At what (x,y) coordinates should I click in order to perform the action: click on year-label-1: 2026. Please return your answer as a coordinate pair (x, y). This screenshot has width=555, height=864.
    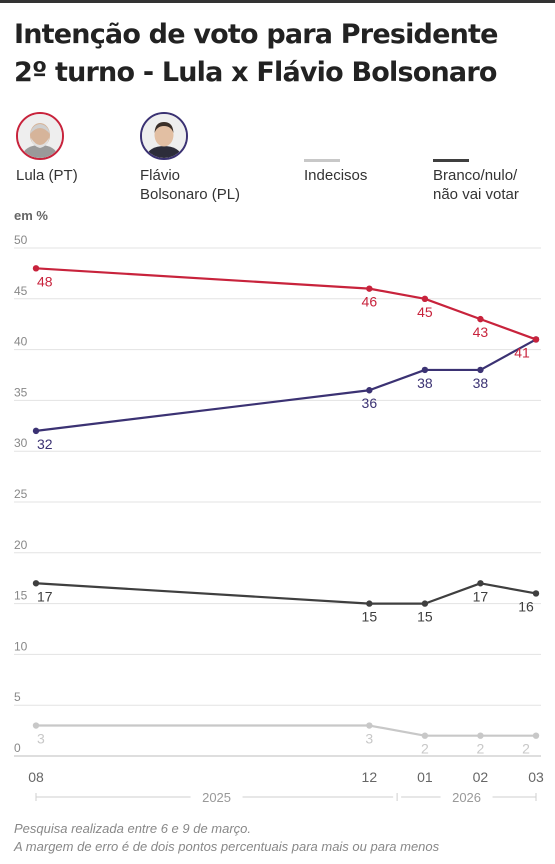
    Looking at the image, I should click on (466, 797).